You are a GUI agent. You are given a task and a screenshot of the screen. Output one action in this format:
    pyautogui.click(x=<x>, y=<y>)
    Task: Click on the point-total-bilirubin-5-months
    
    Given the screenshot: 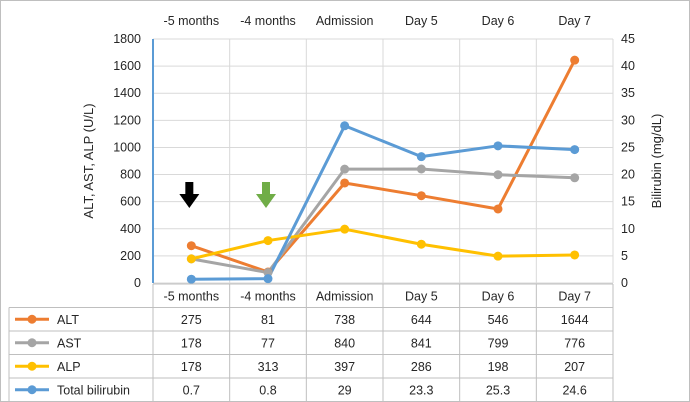 What is the action you would take?
    pyautogui.click(x=191, y=279)
    